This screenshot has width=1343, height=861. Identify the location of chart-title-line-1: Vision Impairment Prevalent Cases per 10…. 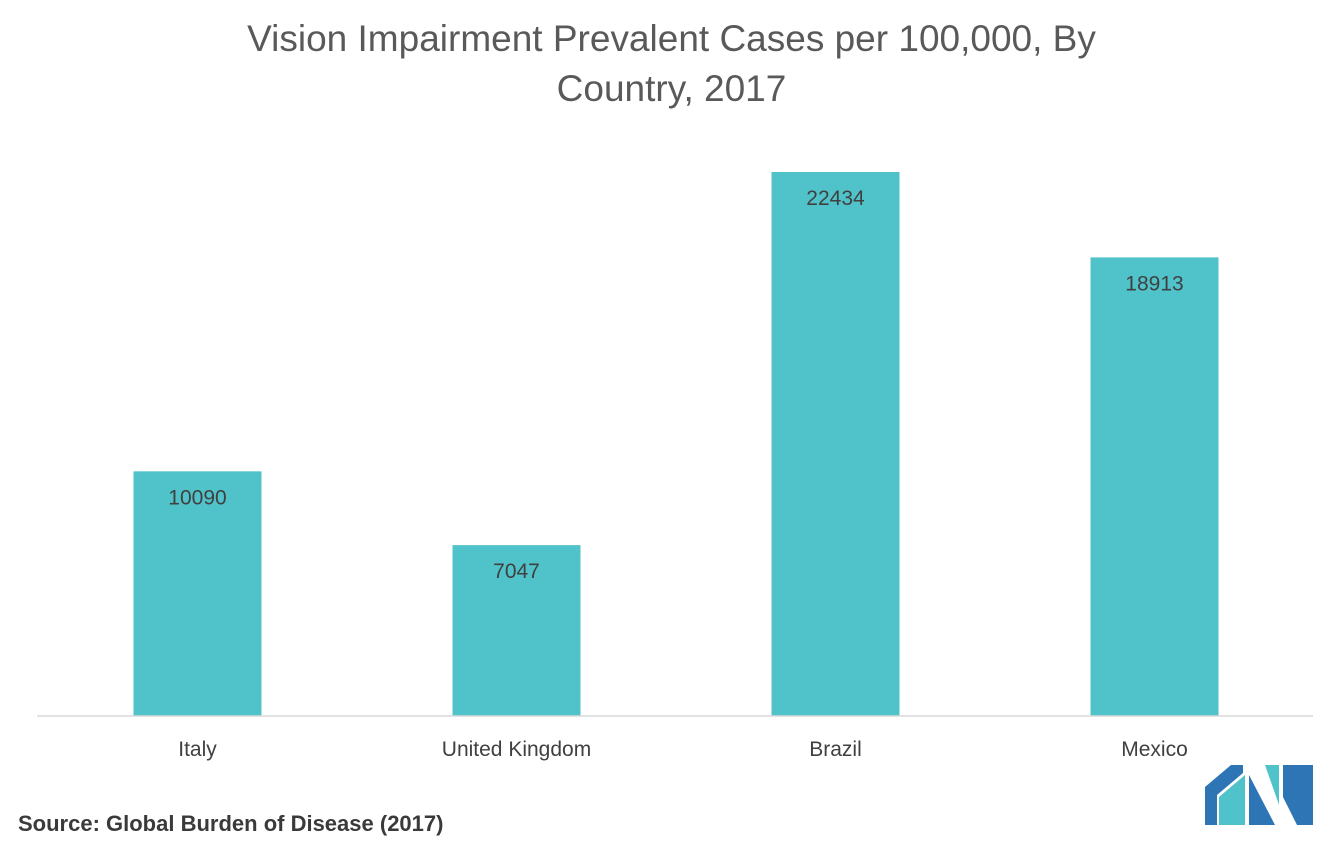
(671, 38).